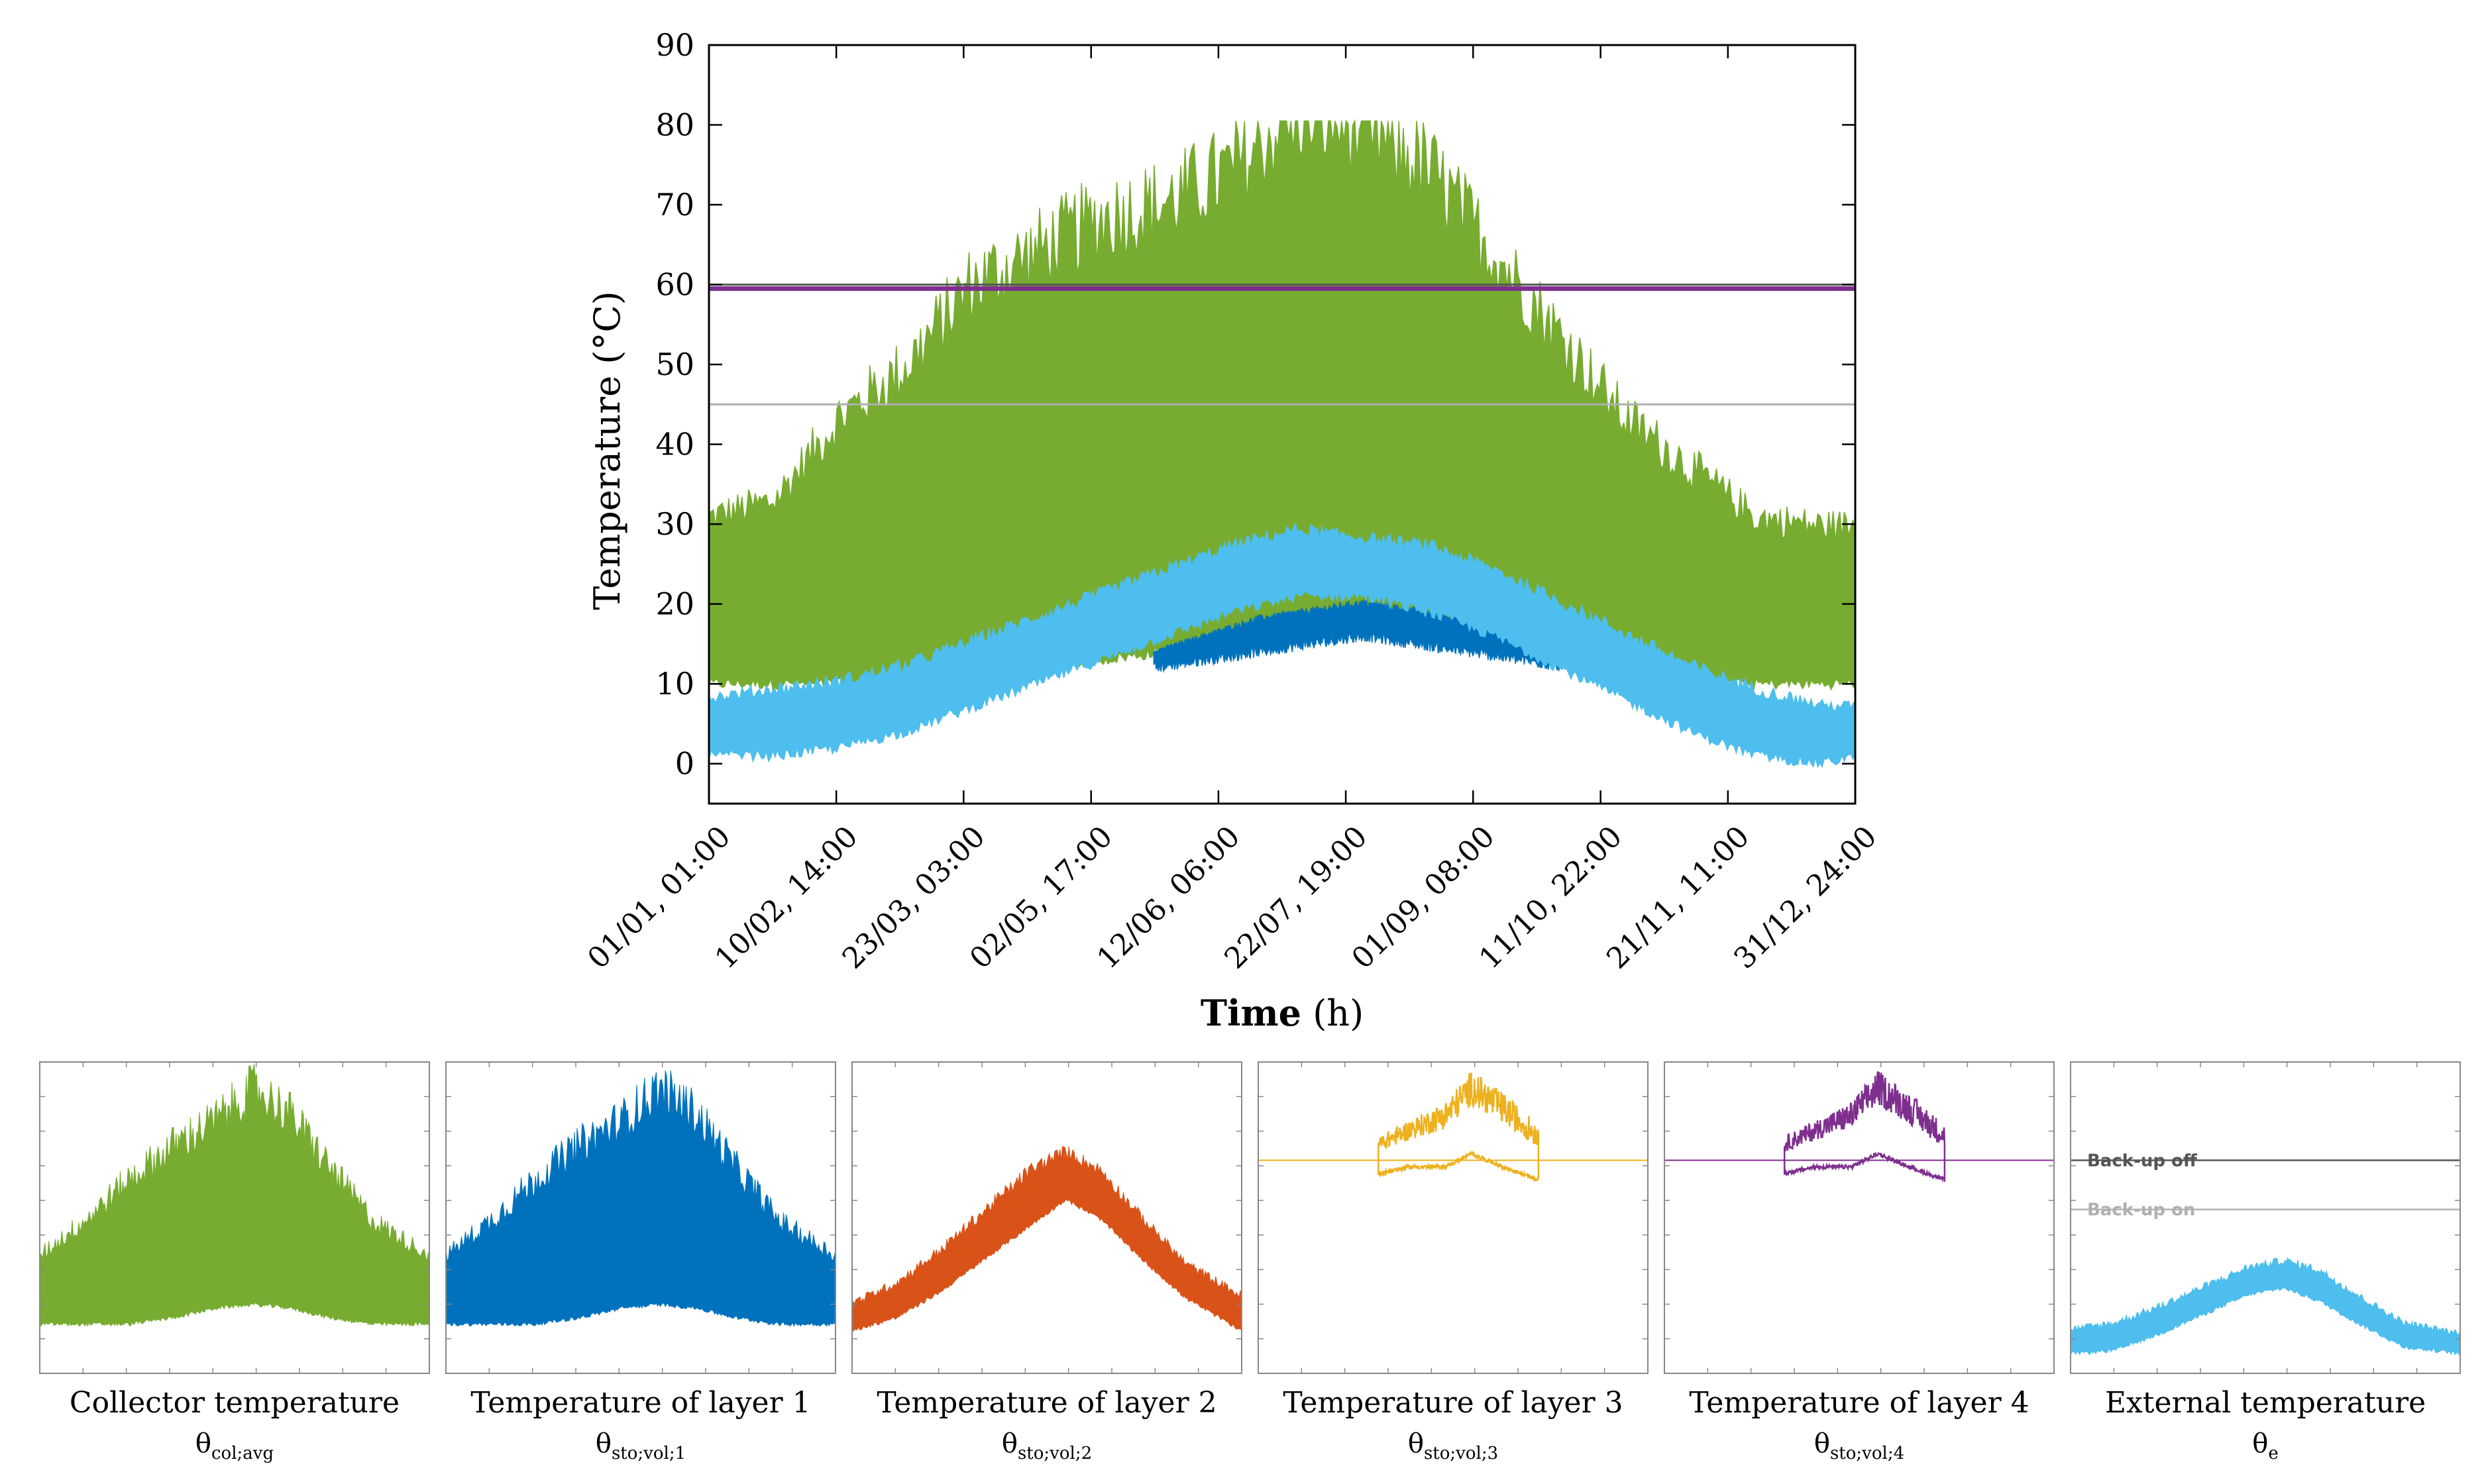  What do you see at coordinates (674, 205) in the screenshot?
I see `y-tick-label: 70` at bounding box center [674, 205].